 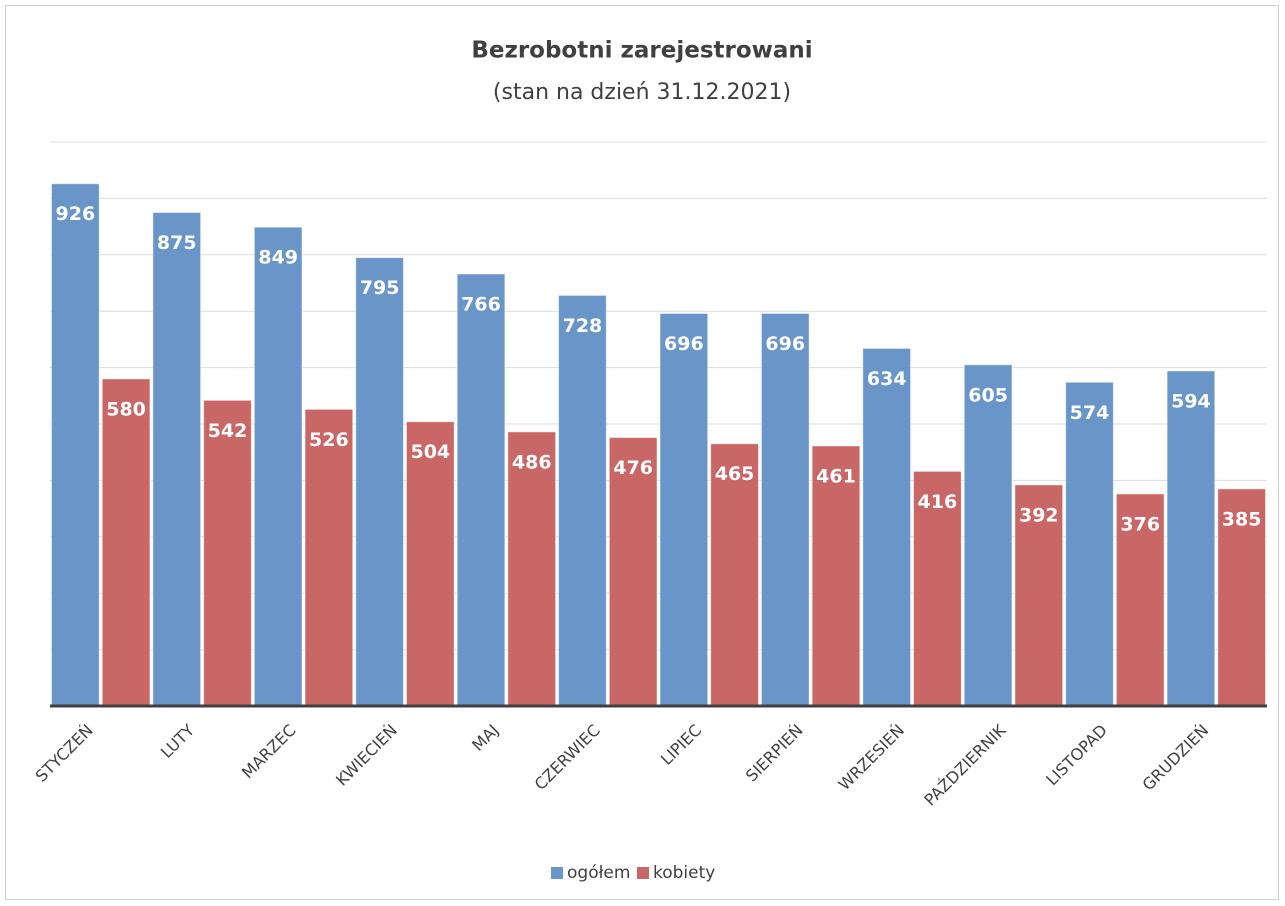 What do you see at coordinates (278, 258) in the screenshot?
I see `data-label: 849` at bounding box center [278, 258].